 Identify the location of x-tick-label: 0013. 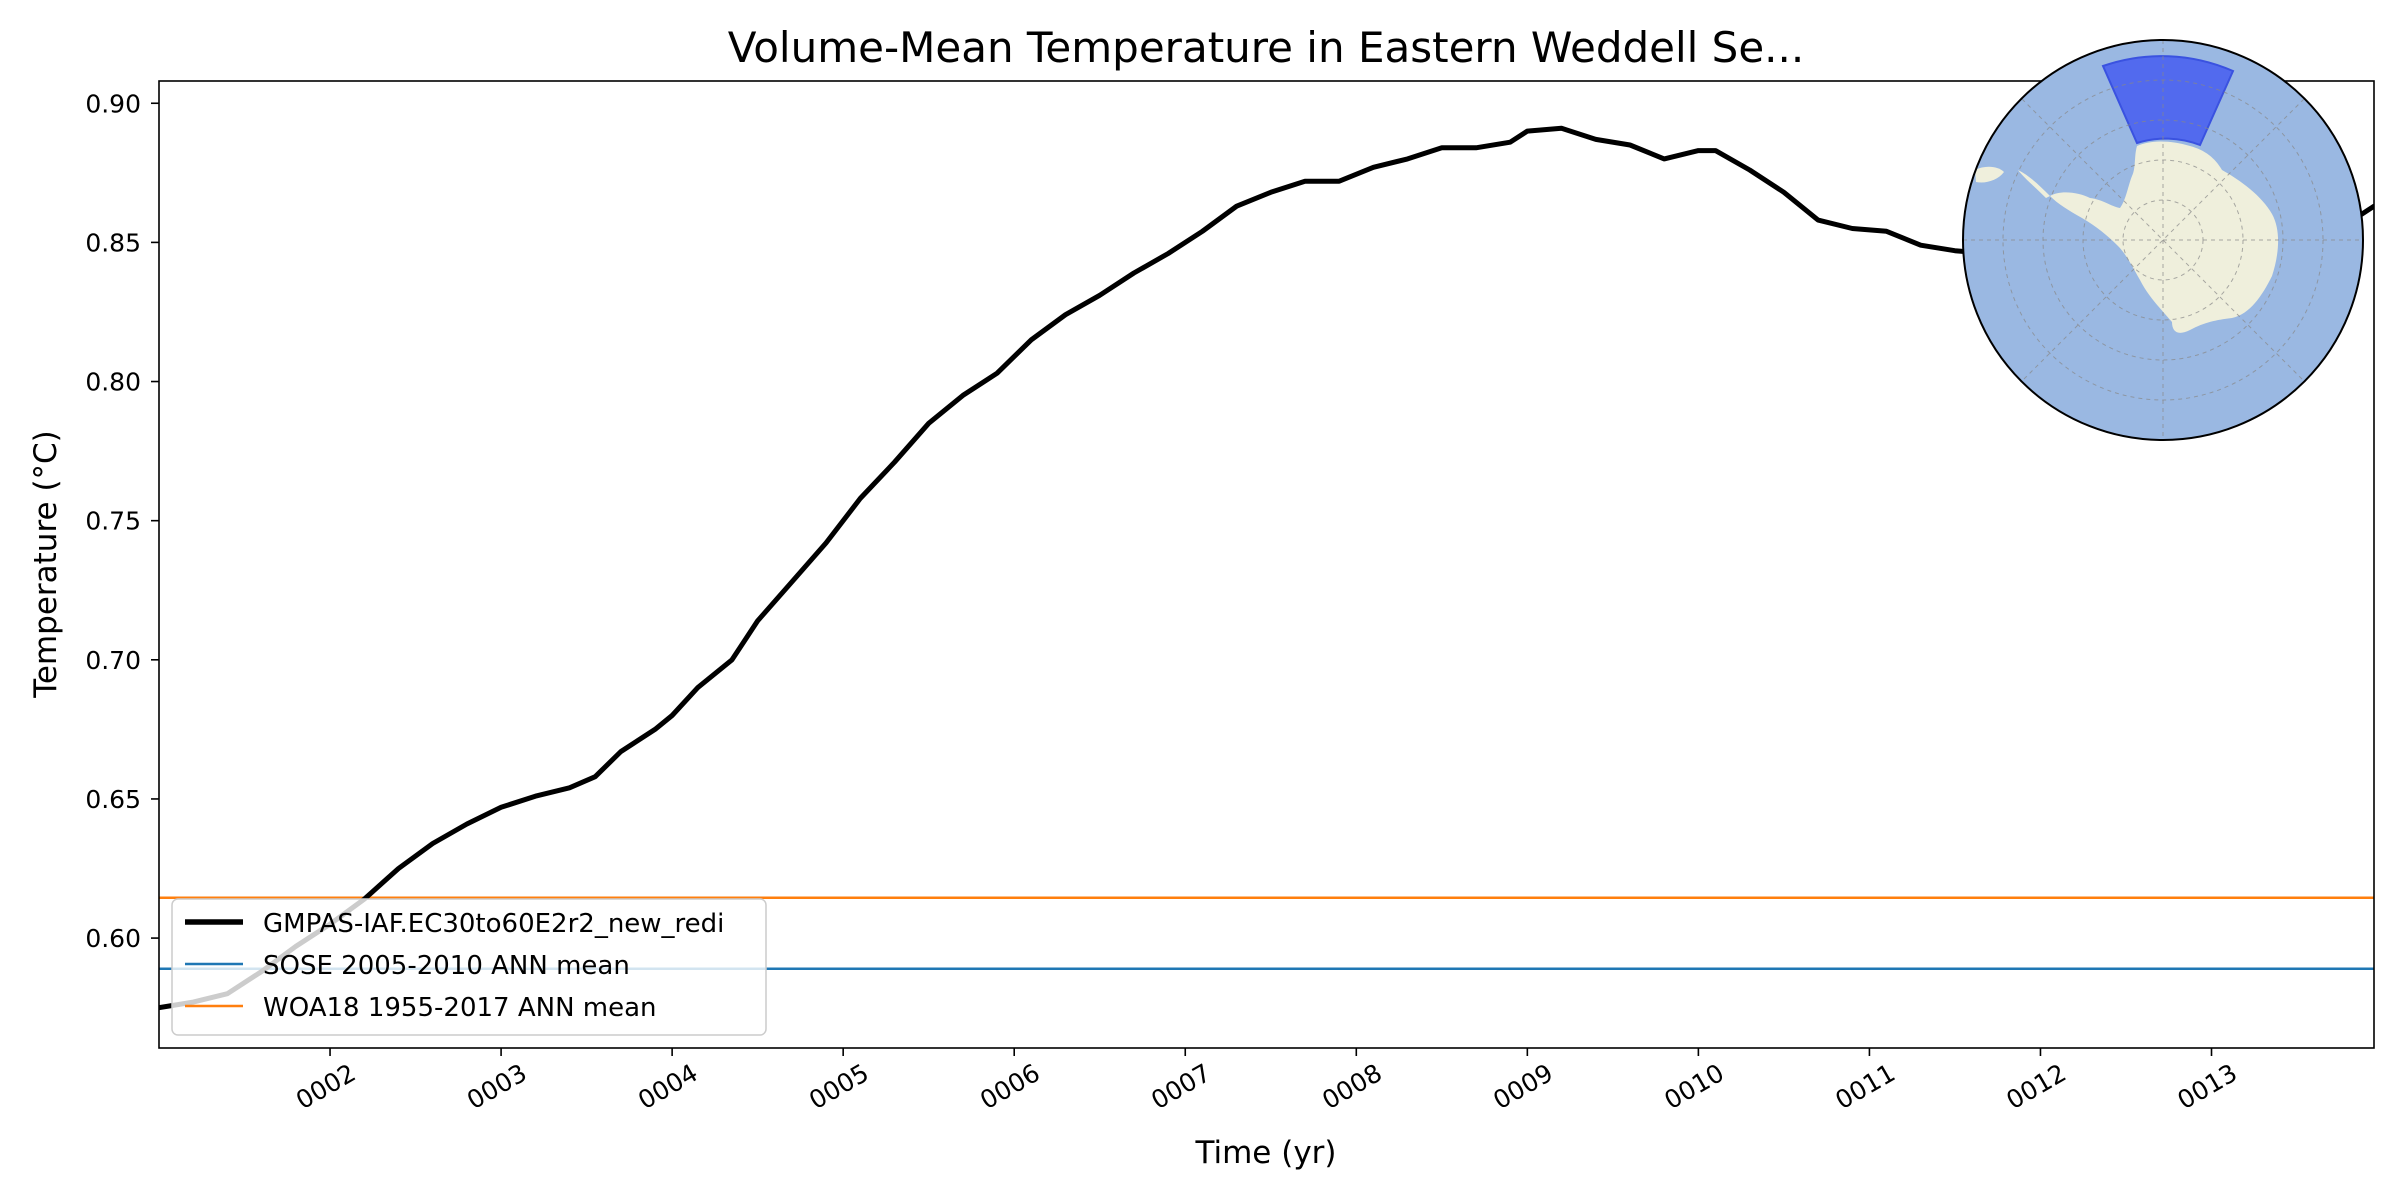
(2207, 1086).